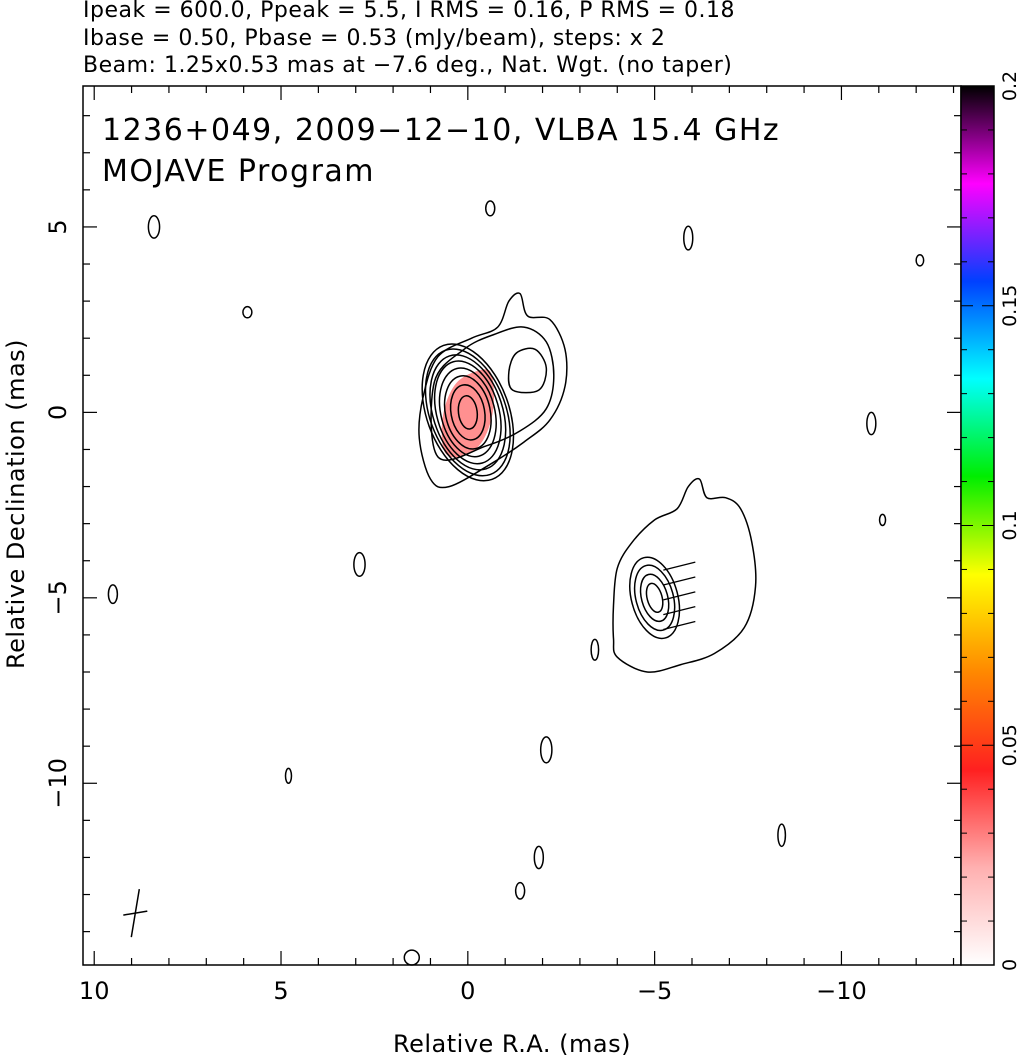 The height and width of the screenshot is (1060, 1022). Describe the element at coordinates (527, 370) in the screenshot. I see `contour-jet-hole` at that location.